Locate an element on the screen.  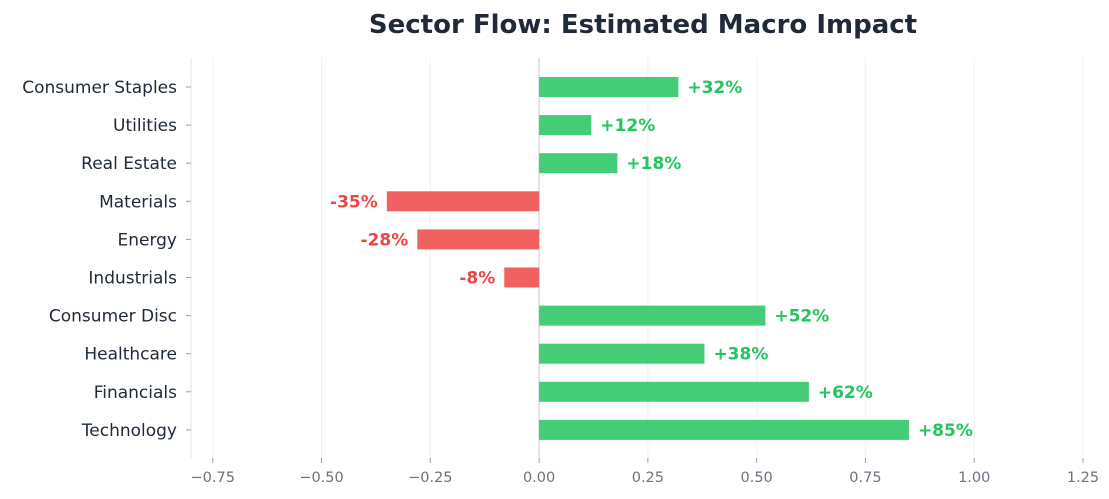
chart-title: Sector Flow: Estimated Macro Impact is located at coordinates (643, 25).